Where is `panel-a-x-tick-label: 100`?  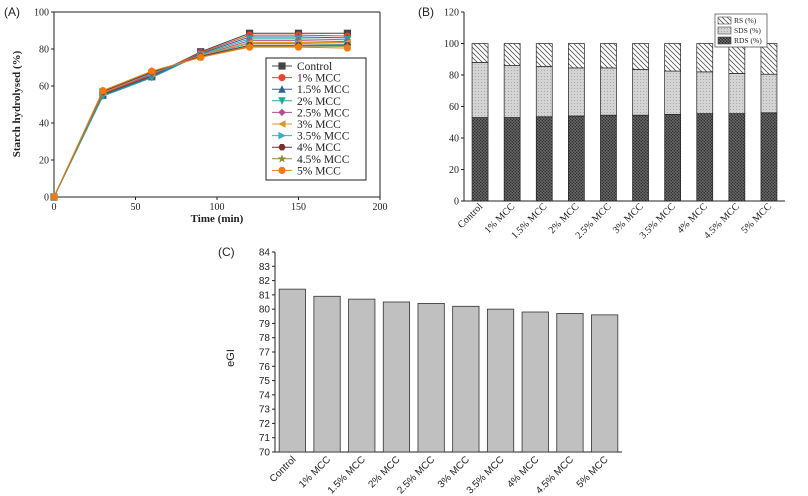 panel-a-x-tick-label: 100 is located at coordinates (217, 207).